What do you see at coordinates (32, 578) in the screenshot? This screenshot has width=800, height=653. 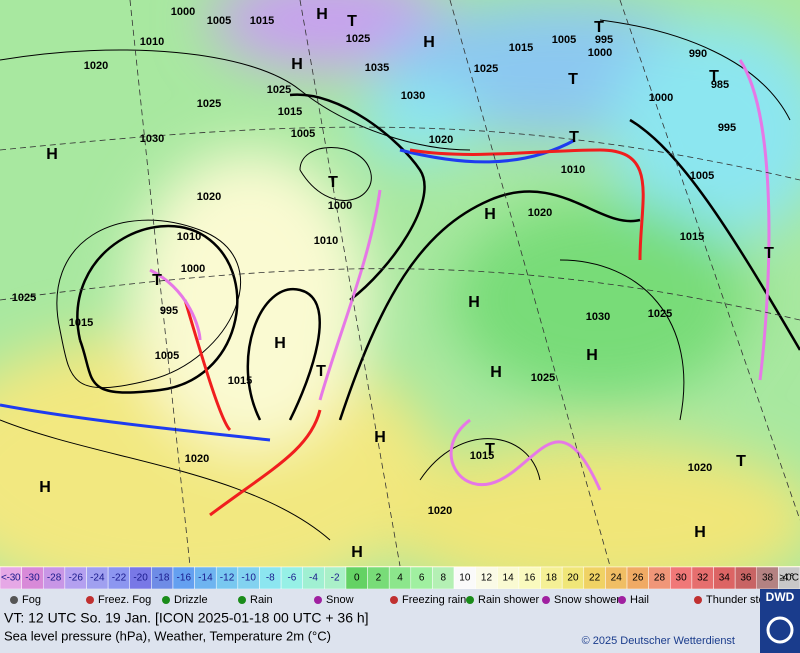 I see `colorbar-label: -30` at bounding box center [32, 578].